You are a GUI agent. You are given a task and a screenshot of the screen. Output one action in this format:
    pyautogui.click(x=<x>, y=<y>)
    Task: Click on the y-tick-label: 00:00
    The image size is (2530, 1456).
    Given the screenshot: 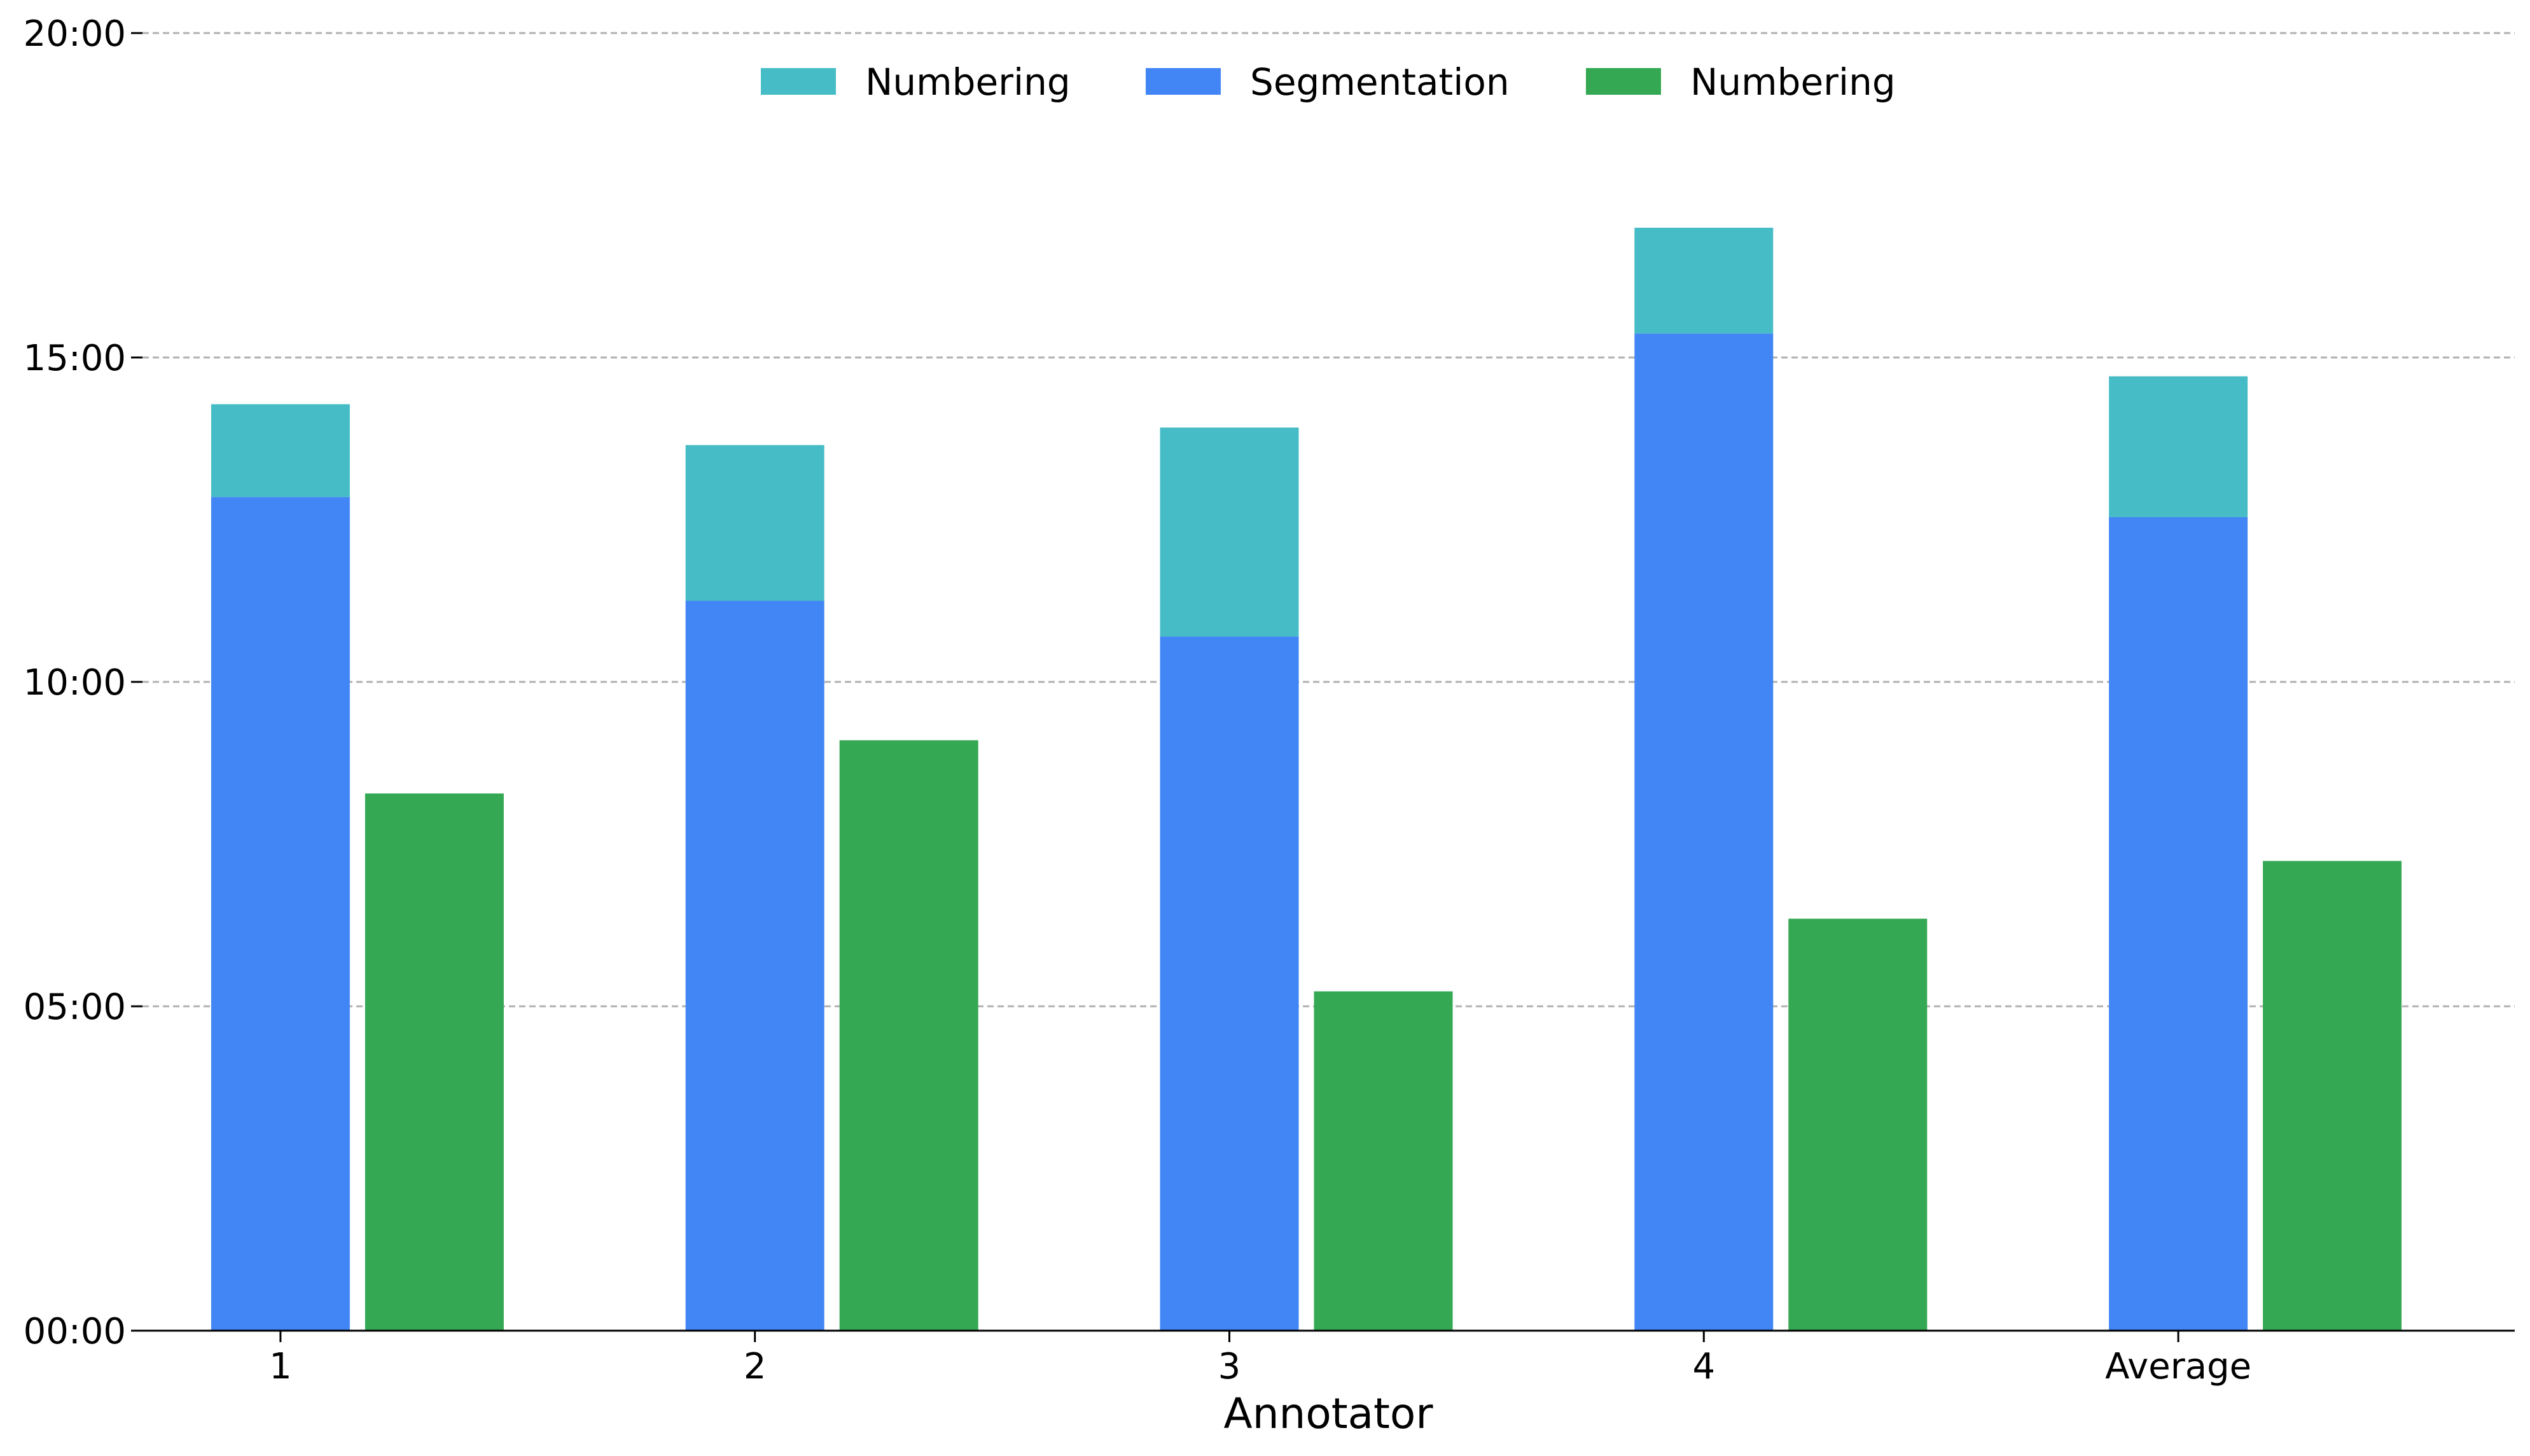 What is the action you would take?
    pyautogui.click(x=75, y=1331)
    